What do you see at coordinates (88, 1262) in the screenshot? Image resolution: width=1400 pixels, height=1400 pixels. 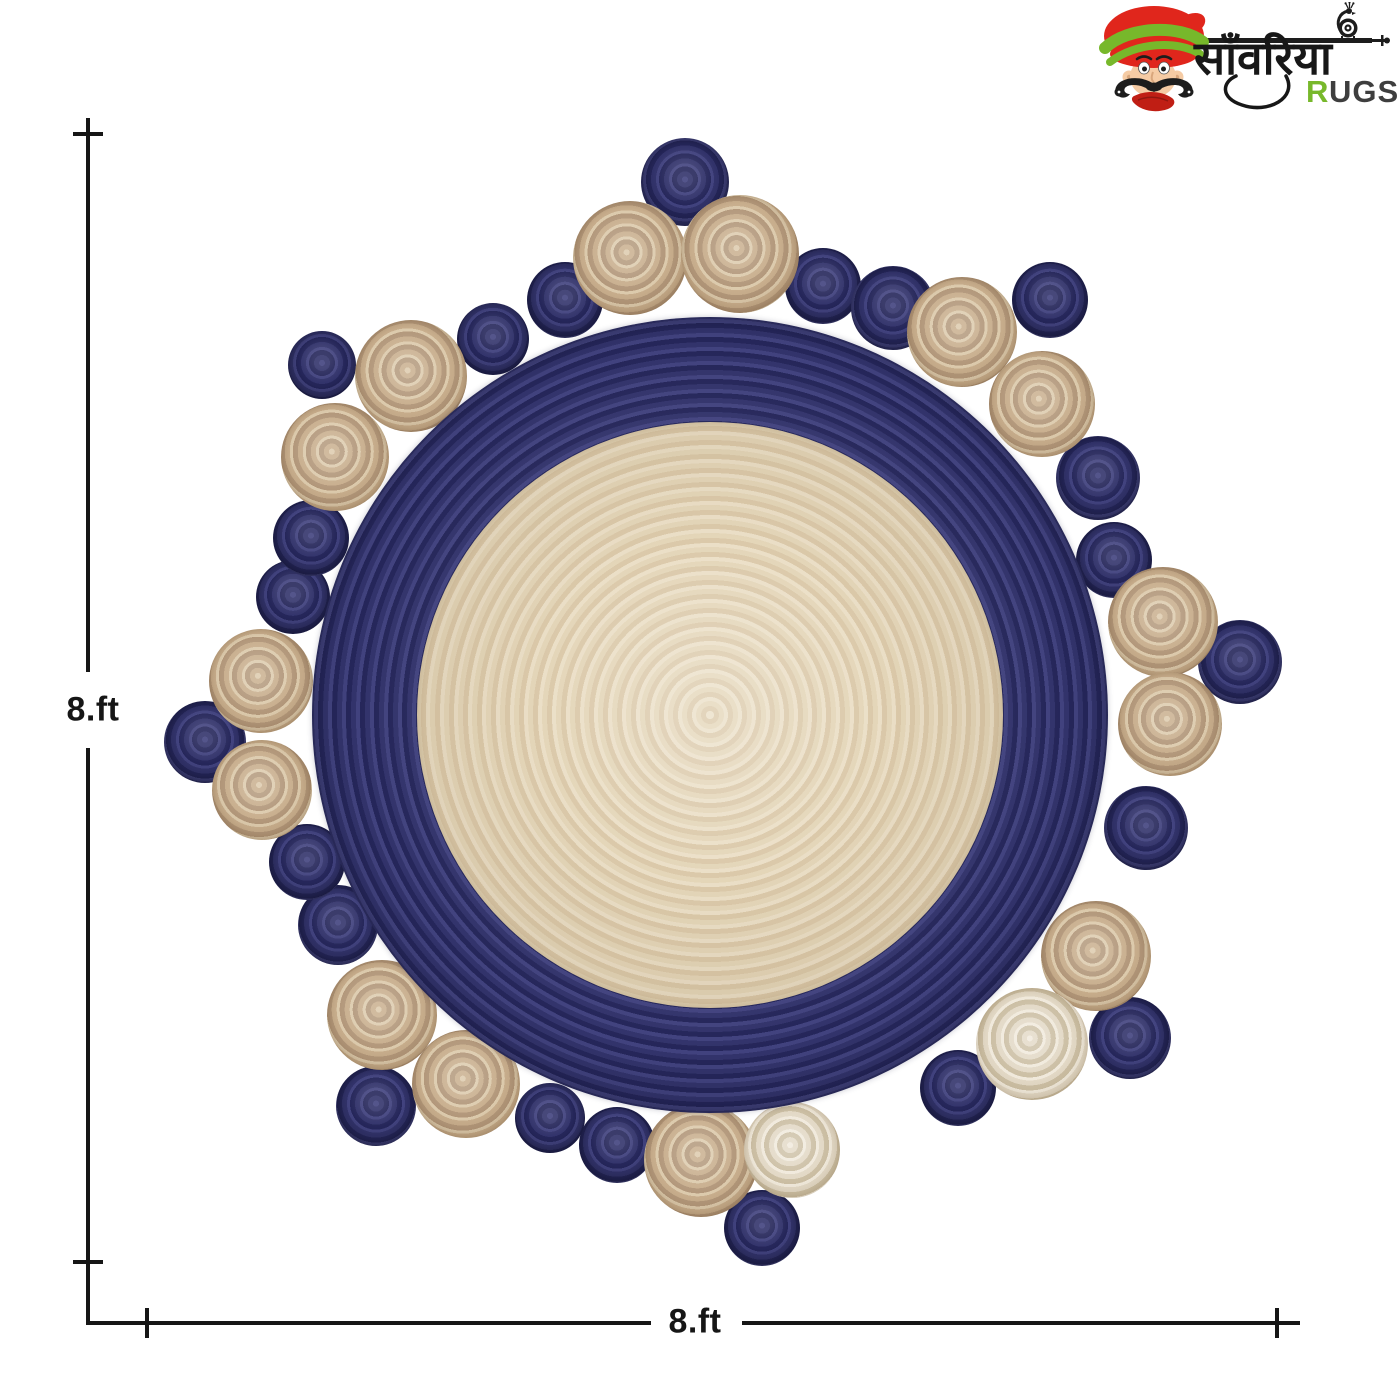 I see `height-dimension-tick-bottom` at bounding box center [88, 1262].